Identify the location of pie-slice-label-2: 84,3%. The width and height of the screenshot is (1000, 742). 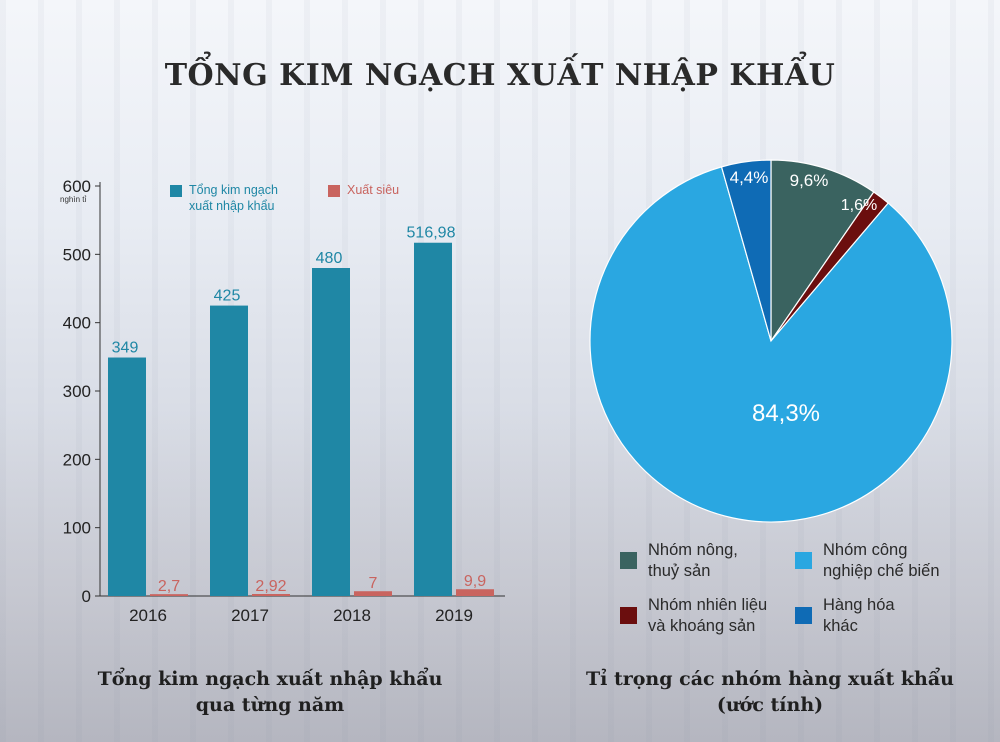
(786, 413).